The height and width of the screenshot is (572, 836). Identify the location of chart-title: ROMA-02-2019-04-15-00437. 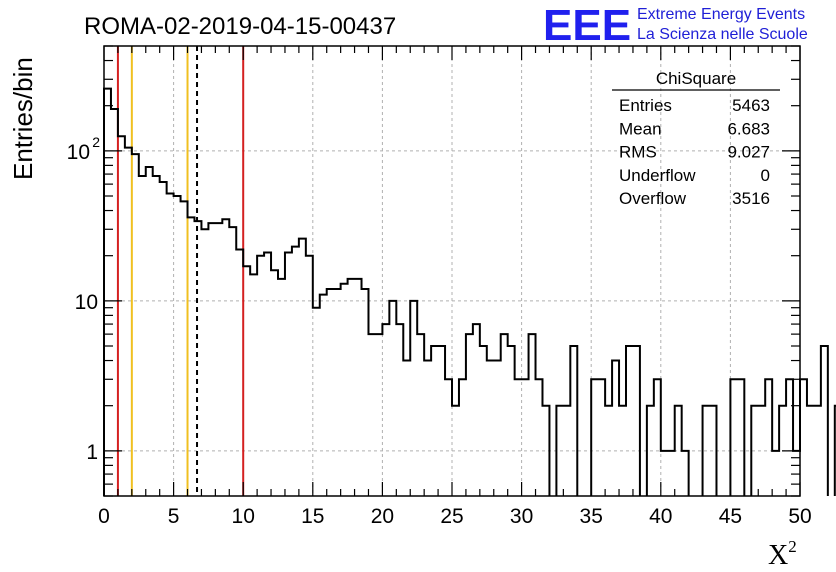
(240, 26).